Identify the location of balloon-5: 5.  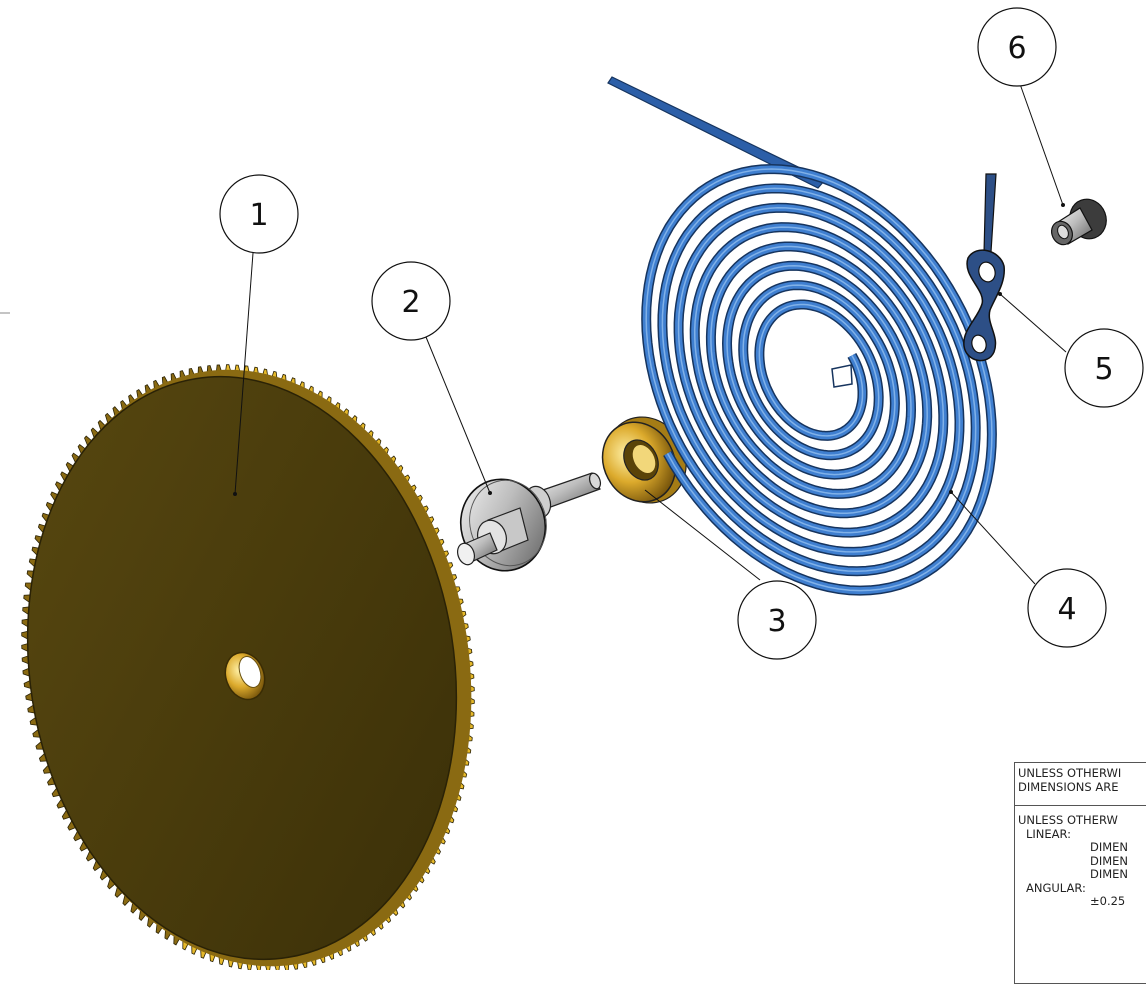
(1104, 368).